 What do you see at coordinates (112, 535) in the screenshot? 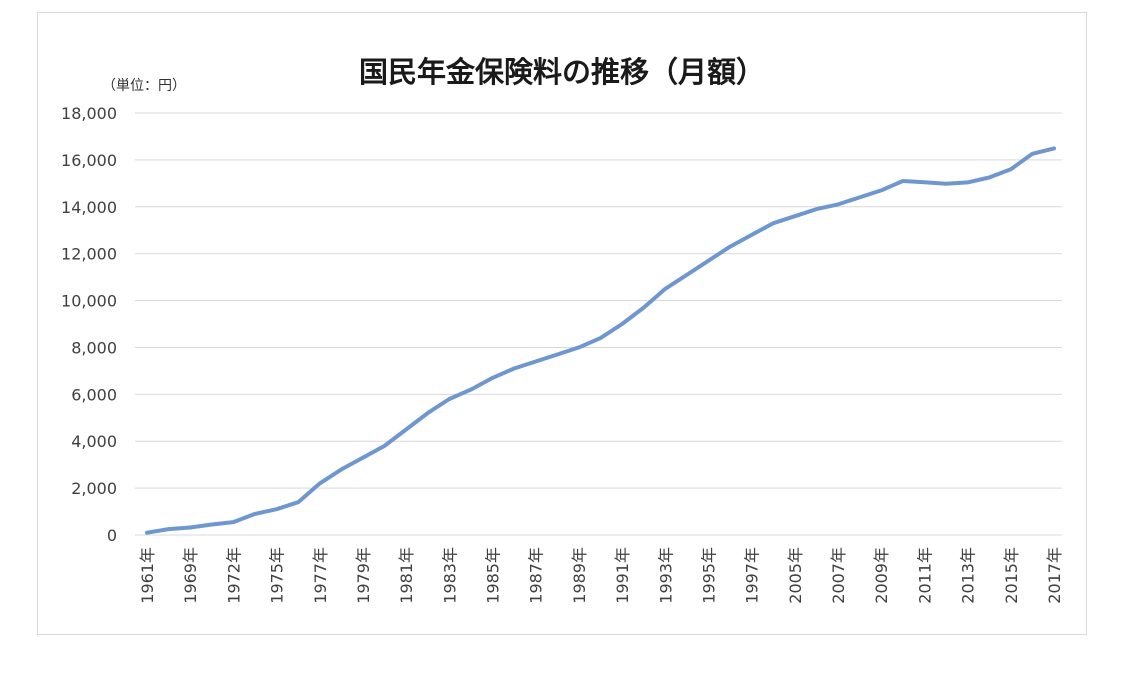
I see `y-tick-label: 0` at bounding box center [112, 535].